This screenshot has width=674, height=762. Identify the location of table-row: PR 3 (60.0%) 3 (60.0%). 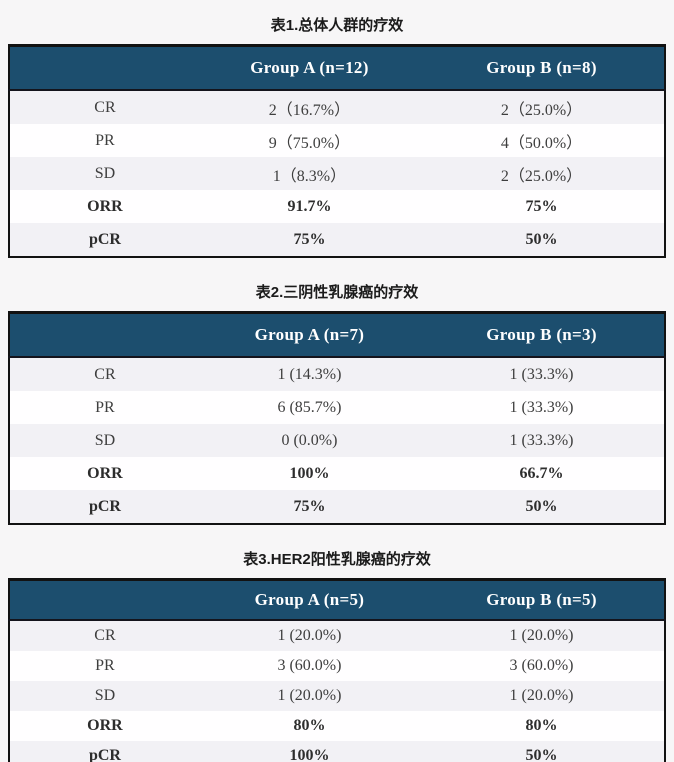
(337, 666).